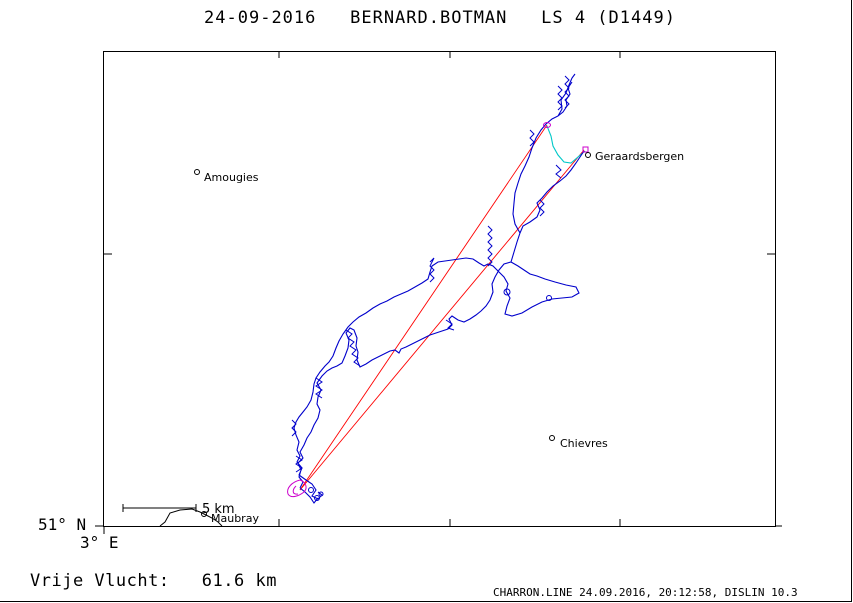 This screenshot has width=853, height=603. What do you see at coordinates (159, 508) in the screenshot?
I see `scale-bar` at bounding box center [159, 508].